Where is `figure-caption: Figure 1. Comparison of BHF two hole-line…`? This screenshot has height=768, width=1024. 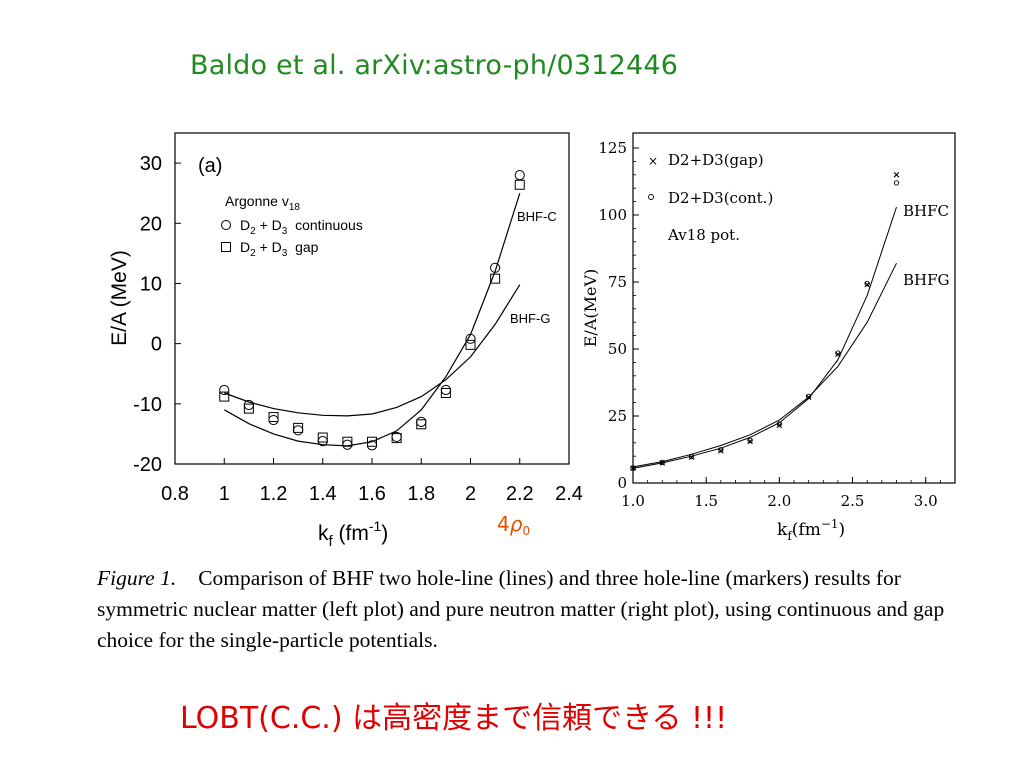
figure-caption: Figure 1. Comparison of BHF two hole-line… is located at coordinates (532, 609).